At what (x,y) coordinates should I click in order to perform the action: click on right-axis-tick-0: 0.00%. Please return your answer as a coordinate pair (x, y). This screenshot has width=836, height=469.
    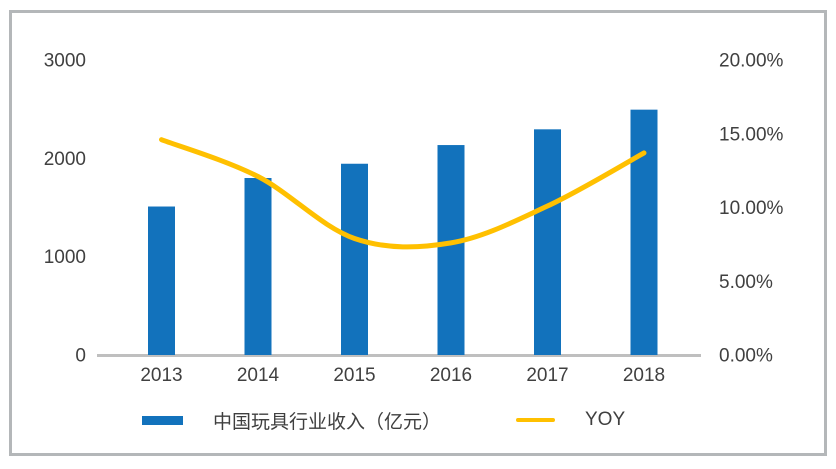
    Looking at the image, I should click on (746, 356).